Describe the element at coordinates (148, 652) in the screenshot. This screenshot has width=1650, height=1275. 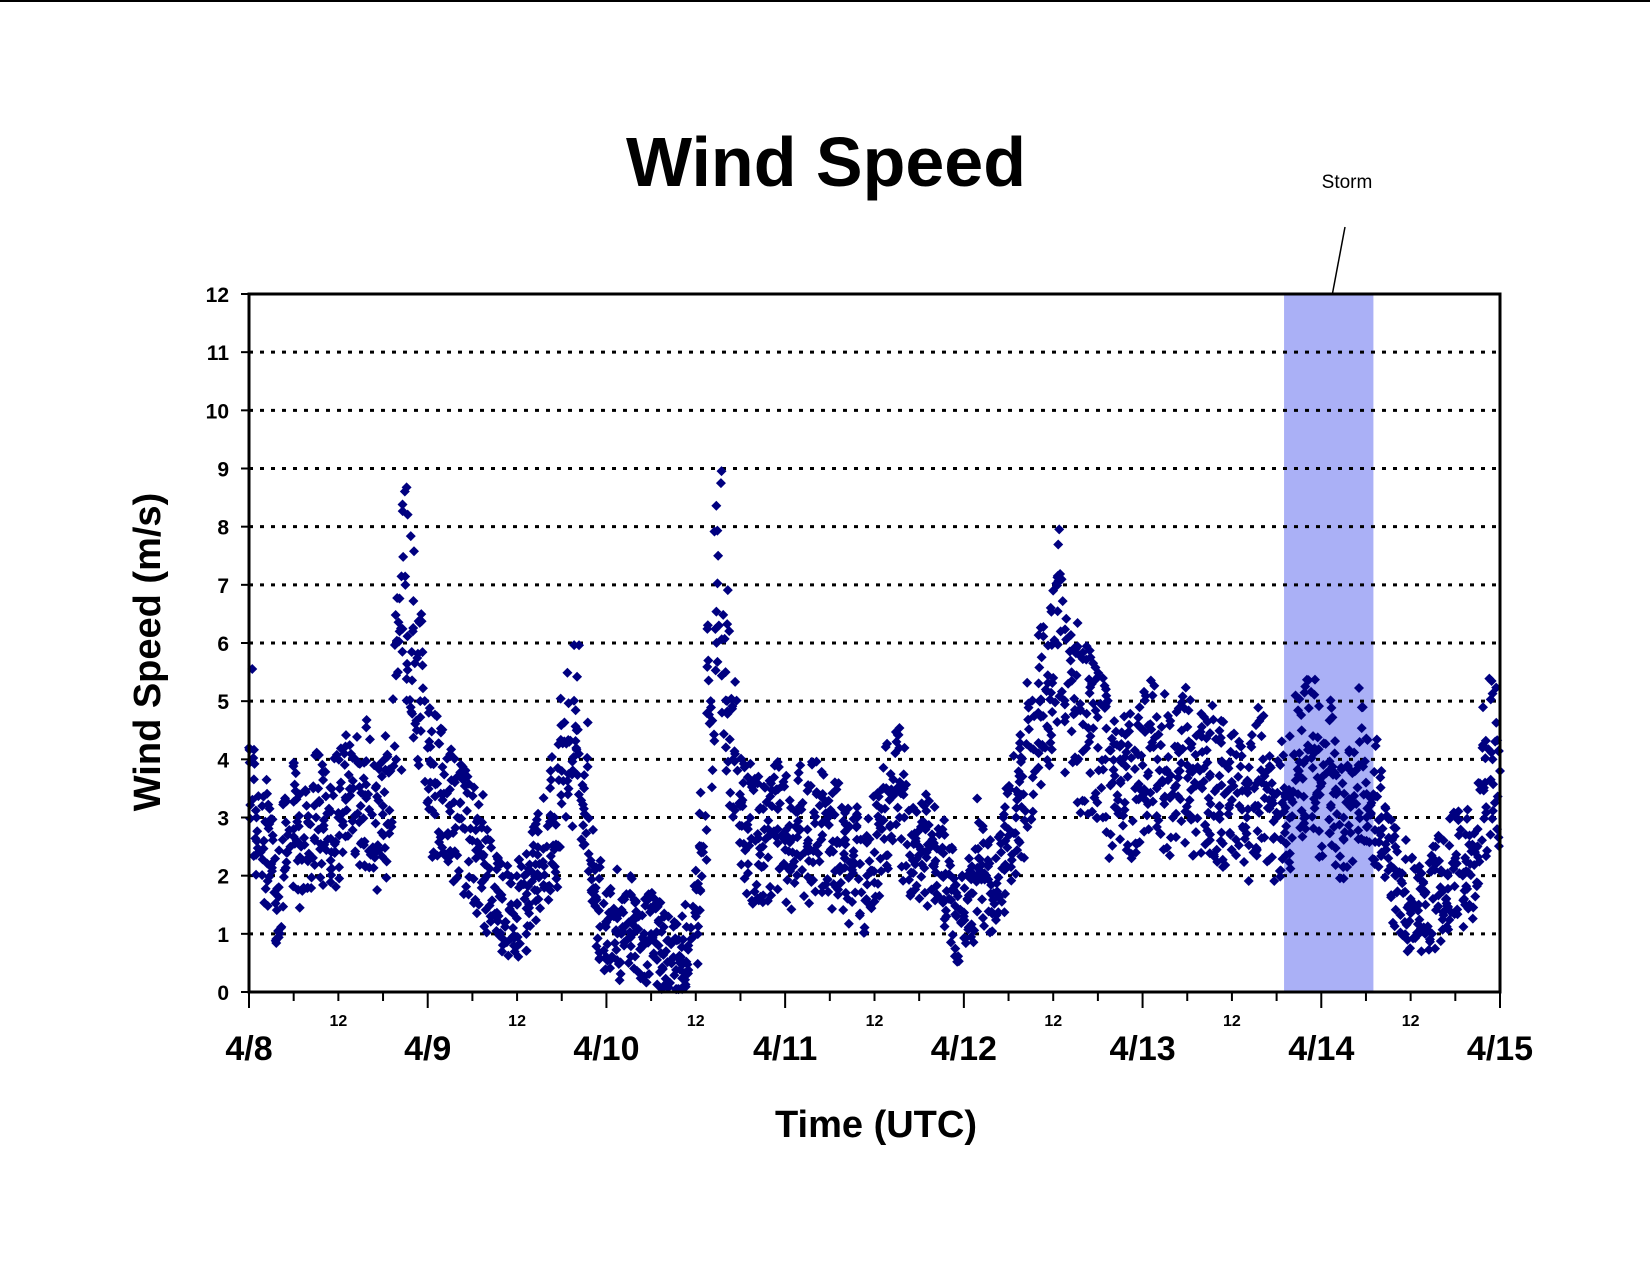
I see `y-axis-title: Wind Speed (m/s)` at that location.